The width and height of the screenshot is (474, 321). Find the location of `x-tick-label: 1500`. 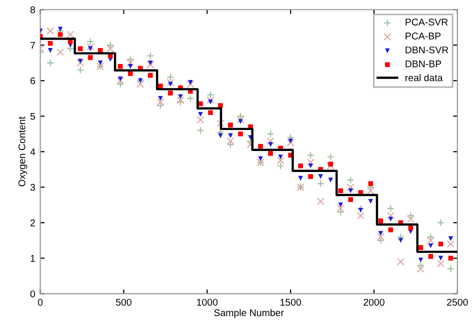

x-tick-label: 1500 is located at coordinates (290, 302).